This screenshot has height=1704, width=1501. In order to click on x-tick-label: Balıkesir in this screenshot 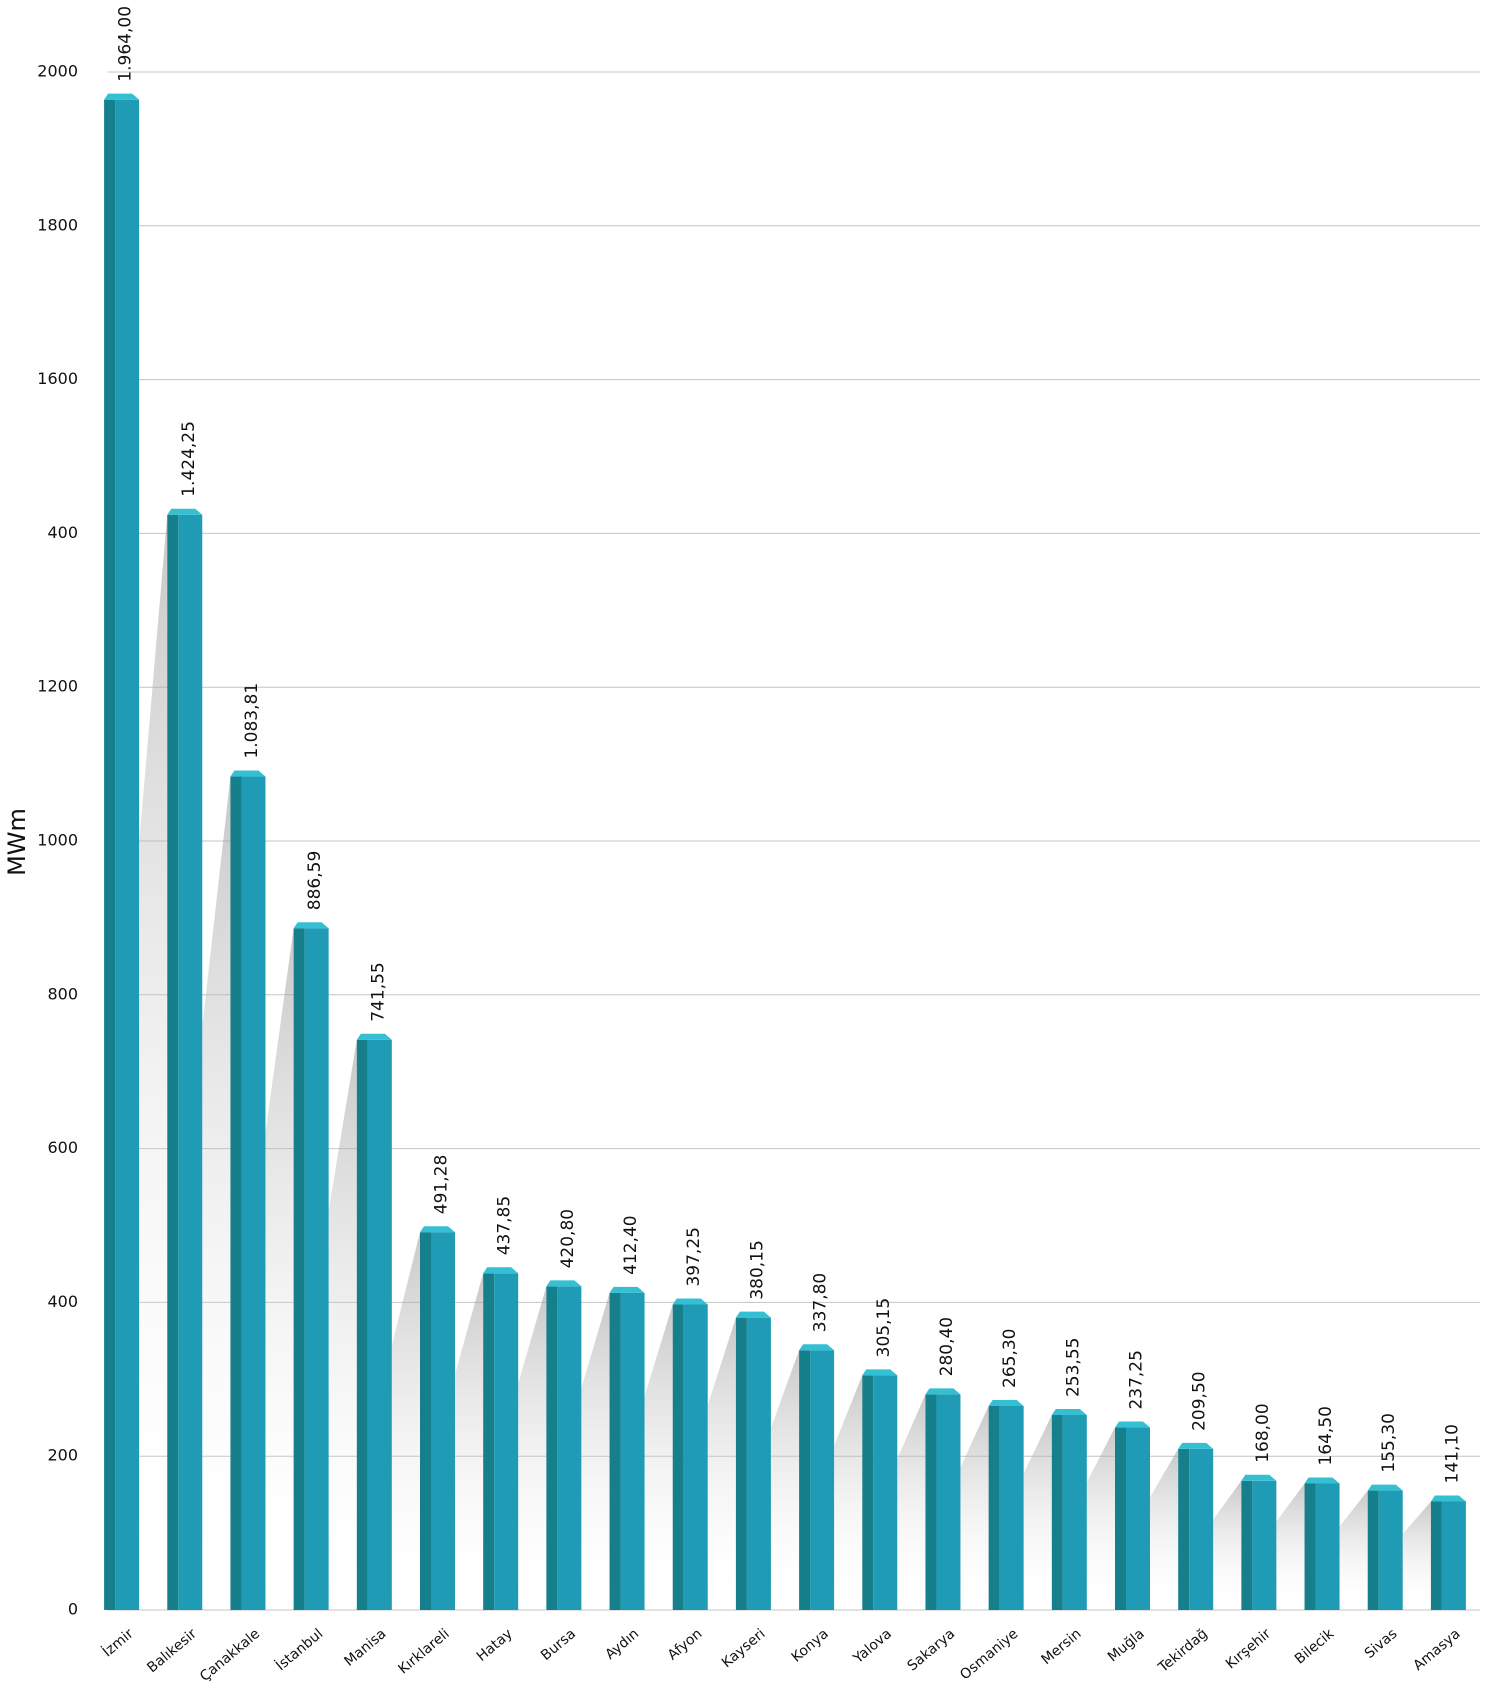, I will do `click(172, 1651)`.